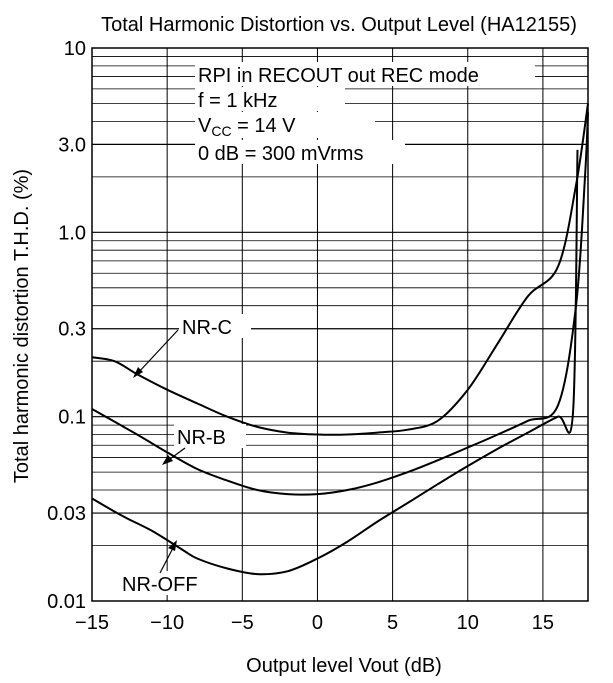  What do you see at coordinates (207, 328) in the screenshot?
I see `label-nr-c: NR-C` at bounding box center [207, 328].